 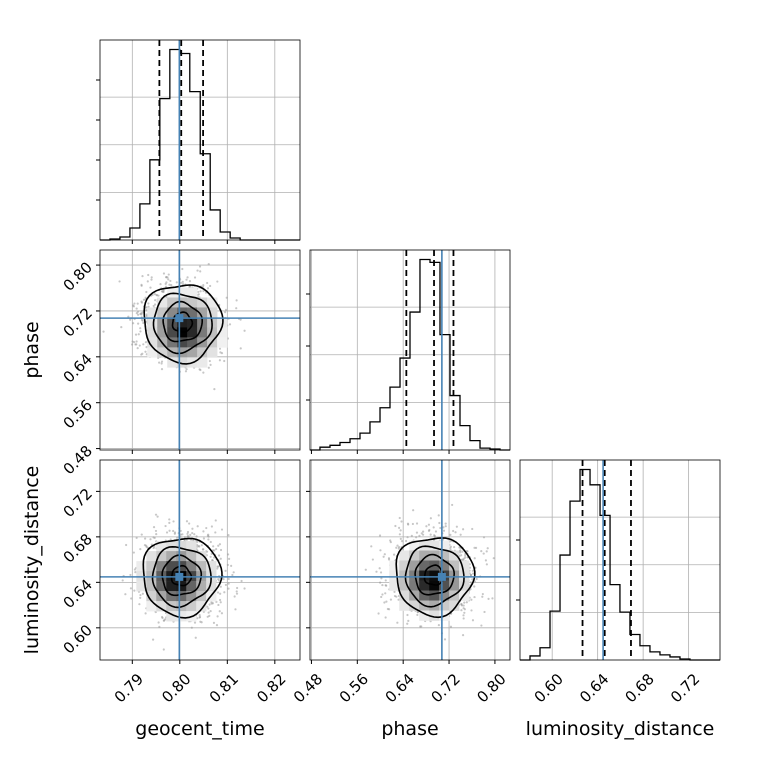 I want to click on y-tick-label: 0.60, so click(x=78, y=639).